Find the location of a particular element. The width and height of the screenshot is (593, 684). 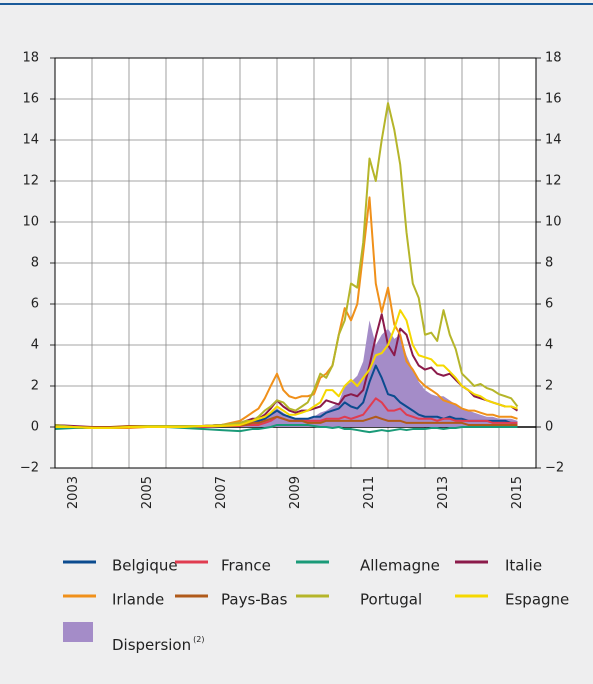

y-tick-label: 12 is located at coordinates (30, 181).